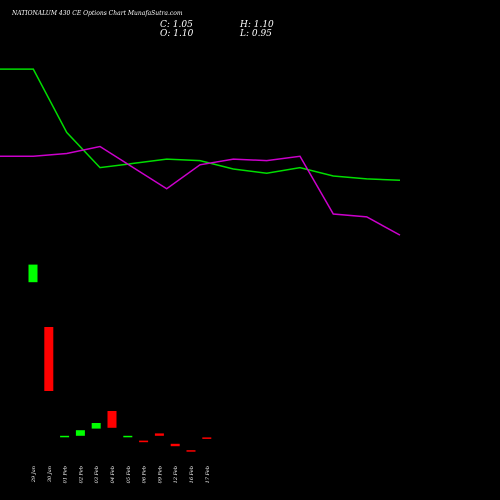 The image size is (500, 500). What do you see at coordinates (175, 445) in the screenshot?
I see `candle-12-feb` at bounding box center [175, 445].